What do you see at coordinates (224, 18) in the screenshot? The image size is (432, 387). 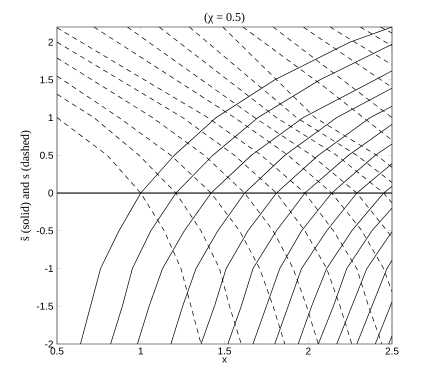 I see `chart-title: (χ = 0.5)` at bounding box center [224, 18].